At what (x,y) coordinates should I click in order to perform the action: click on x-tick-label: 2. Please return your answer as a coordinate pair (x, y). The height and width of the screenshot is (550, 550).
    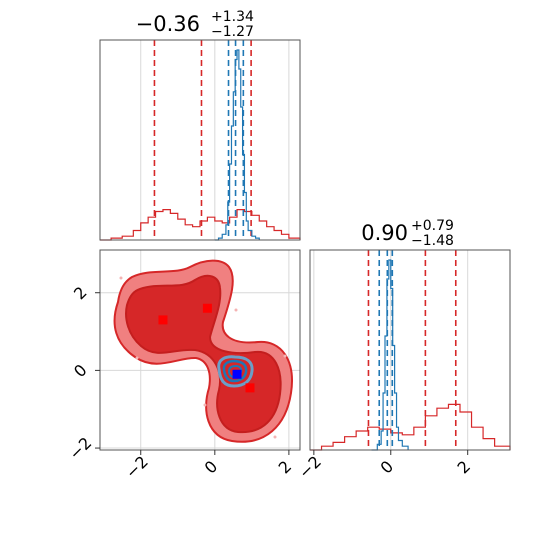
    Looking at the image, I should click on (285, 467).